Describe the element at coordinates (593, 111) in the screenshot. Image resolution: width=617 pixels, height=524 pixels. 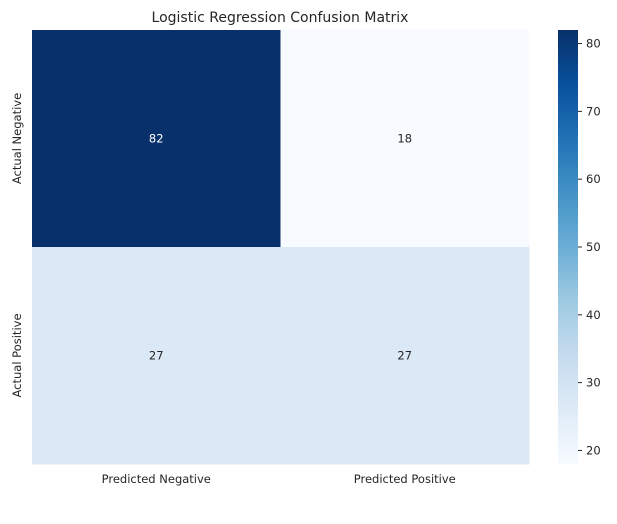
I see `colorbar-tick-label: 70` at that location.